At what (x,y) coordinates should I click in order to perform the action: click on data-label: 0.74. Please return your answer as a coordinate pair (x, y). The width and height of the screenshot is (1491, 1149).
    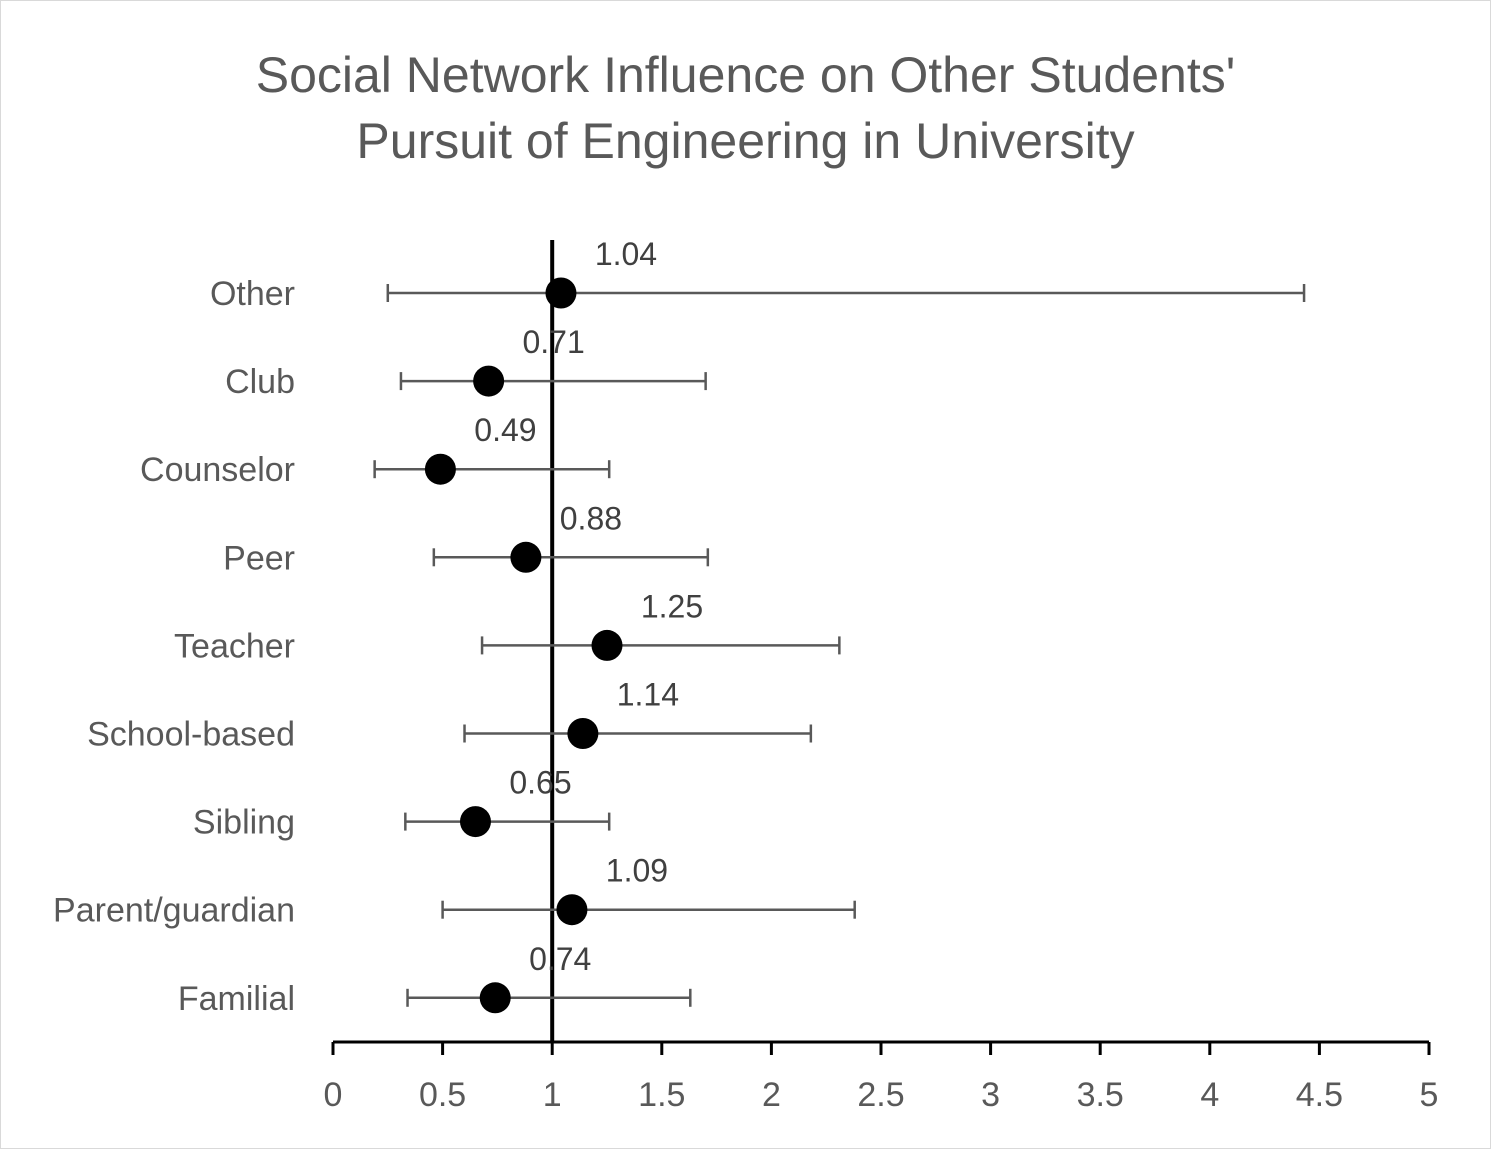
    Looking at the image, I should click on (560, 959).